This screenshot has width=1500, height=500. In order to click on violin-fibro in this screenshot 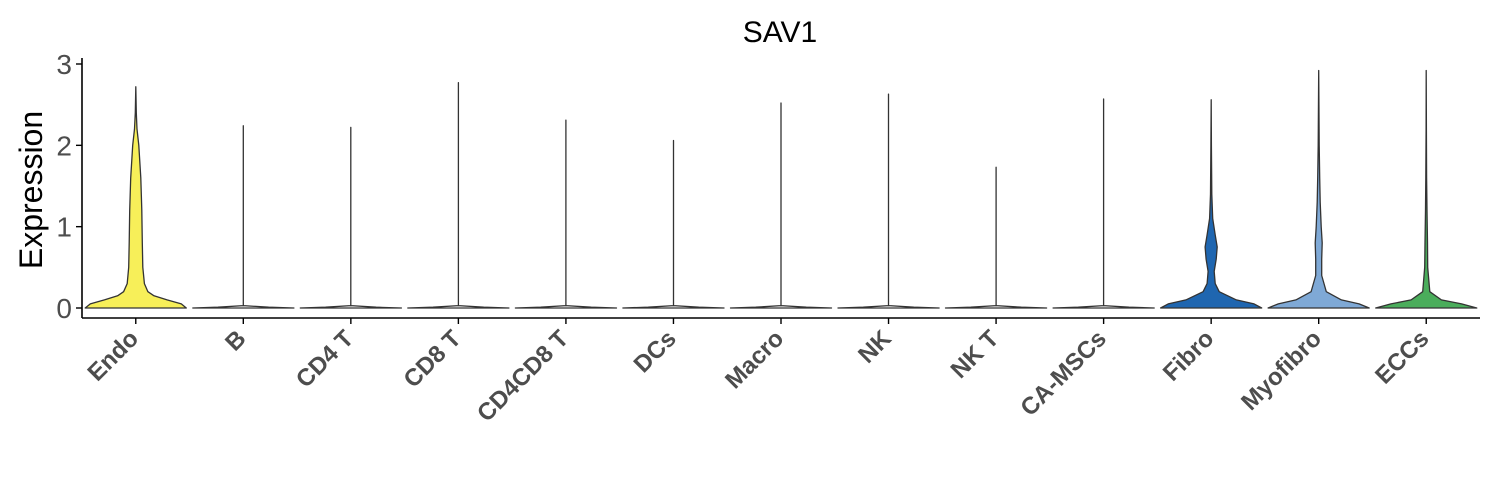, I will do `click(1211, 204)`.